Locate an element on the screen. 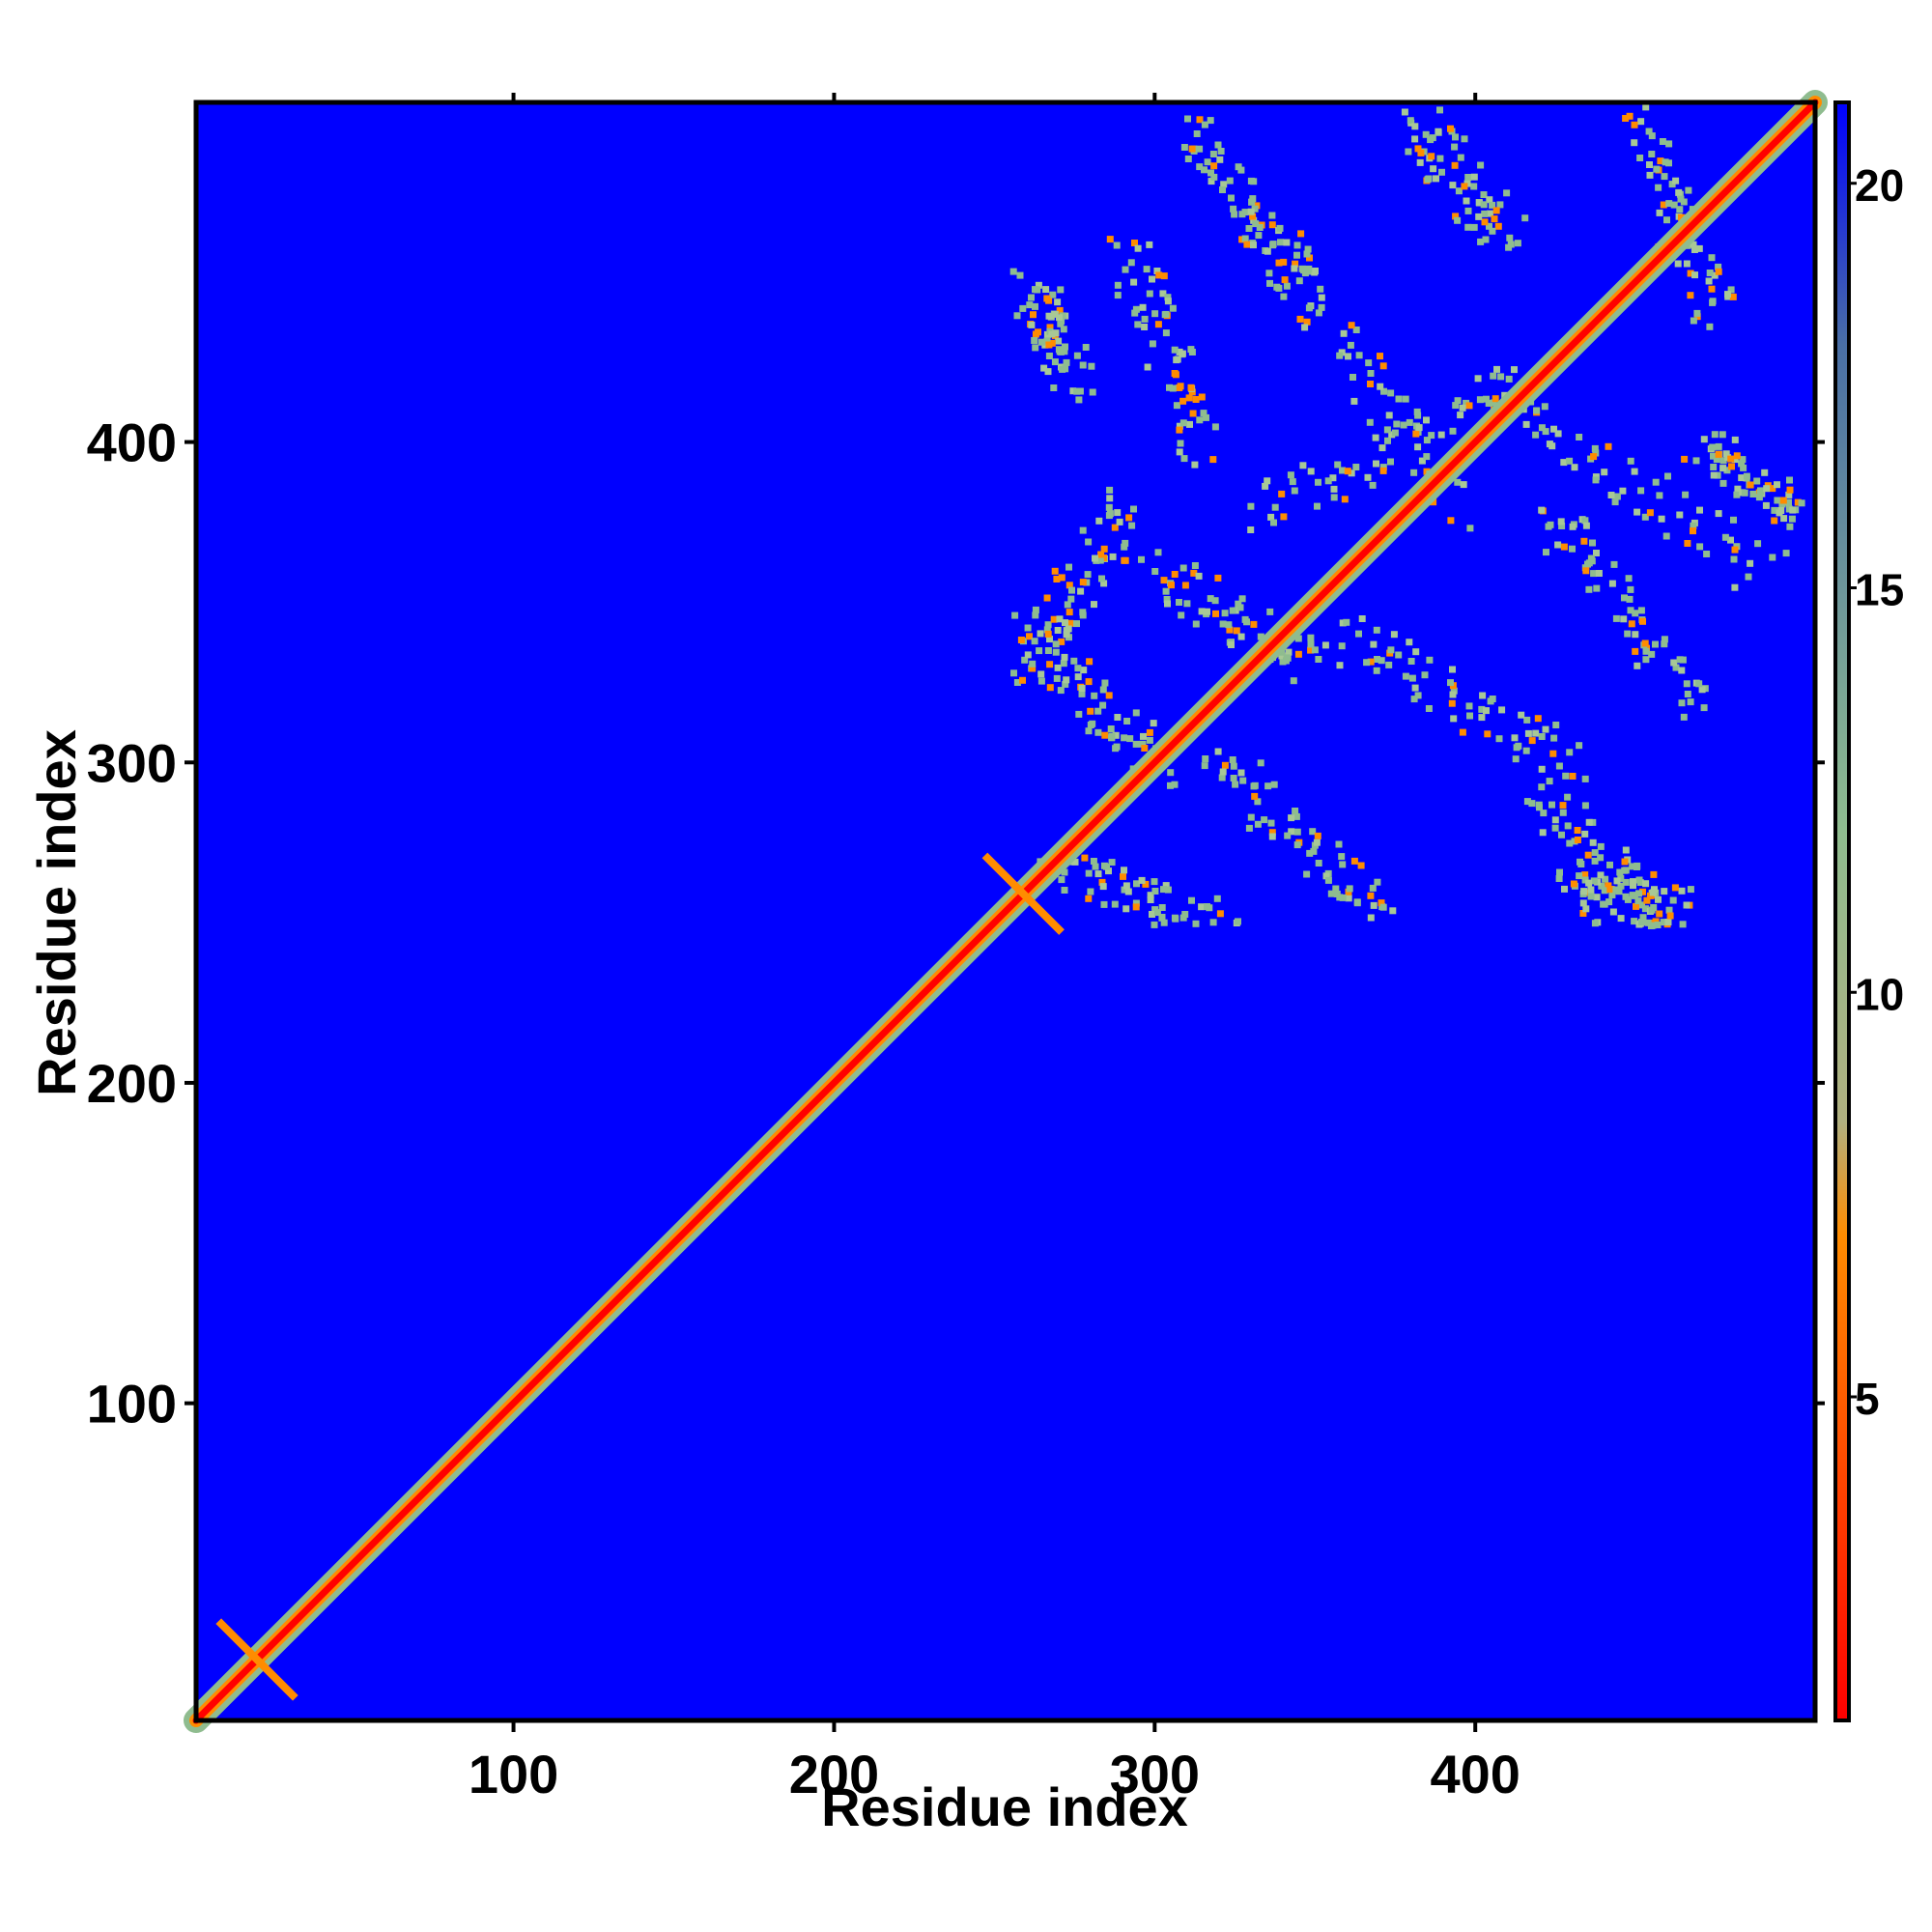 Image resolution: width=1932 pixels, height=1932 pixels. y-tick-label: 100 is located at coordinates (132, 1404).